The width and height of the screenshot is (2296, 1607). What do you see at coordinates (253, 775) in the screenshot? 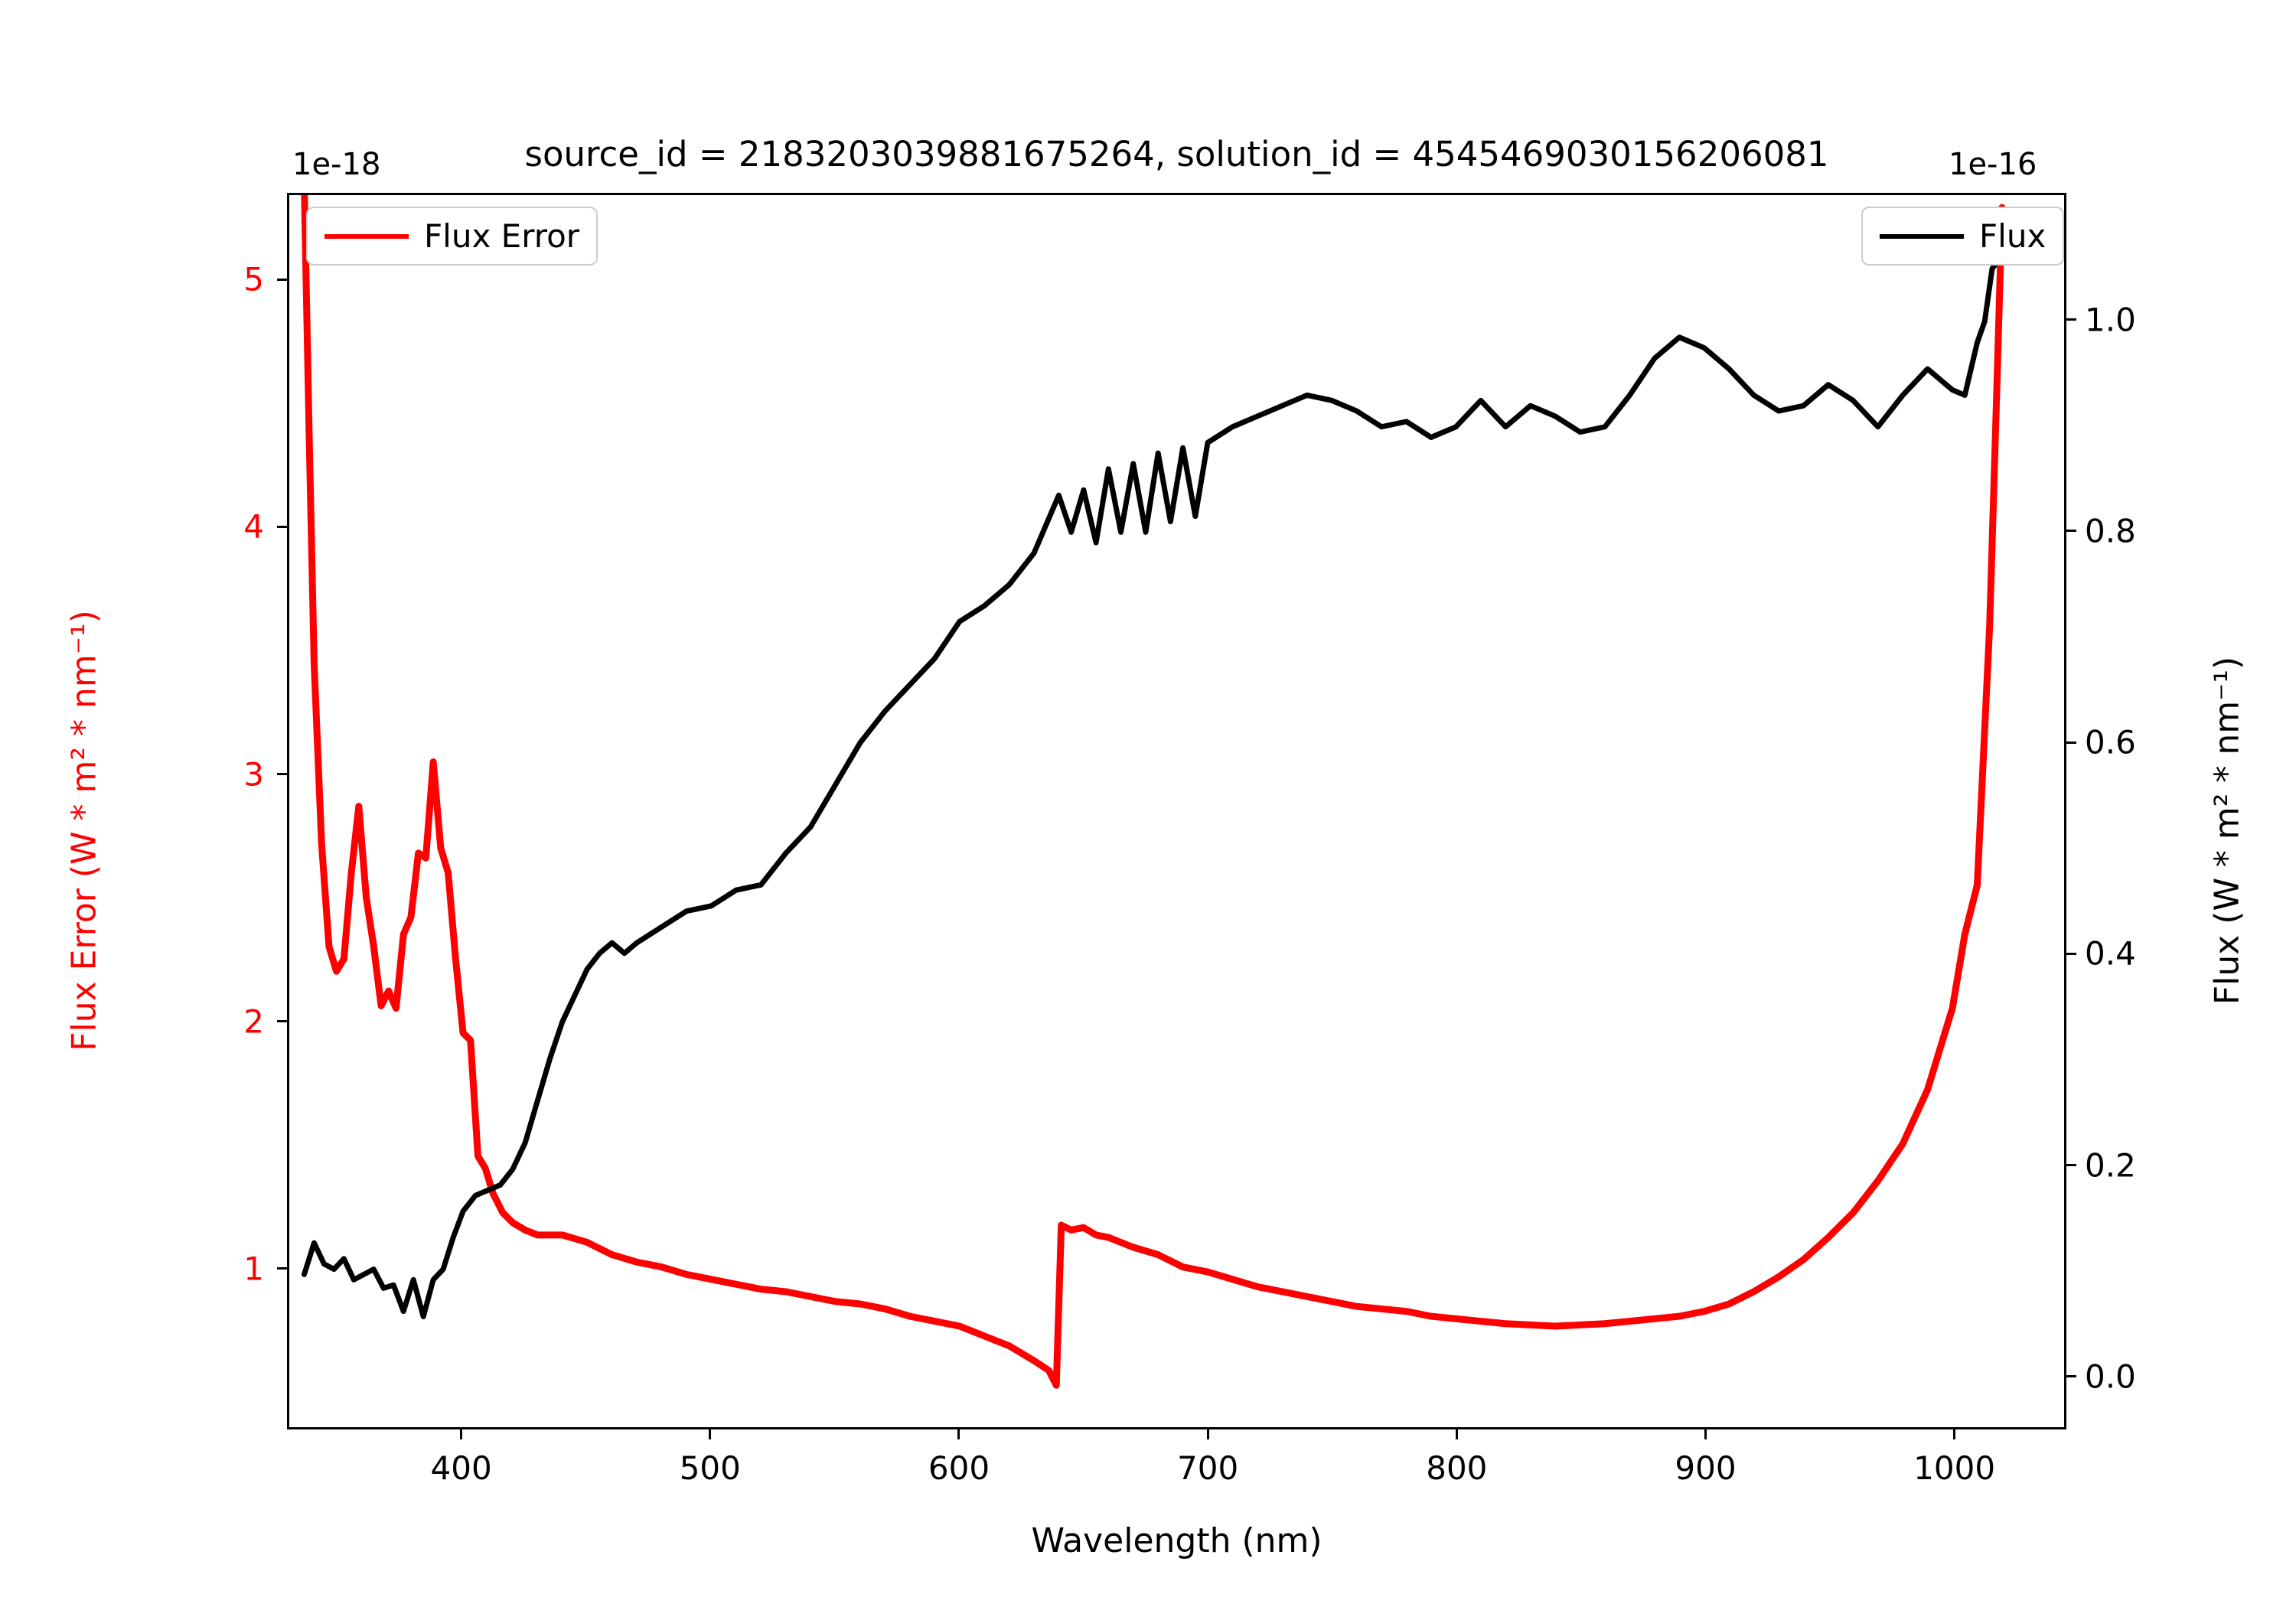
I see `y-left-tick-label: 3` at bounding box center [253, 775].